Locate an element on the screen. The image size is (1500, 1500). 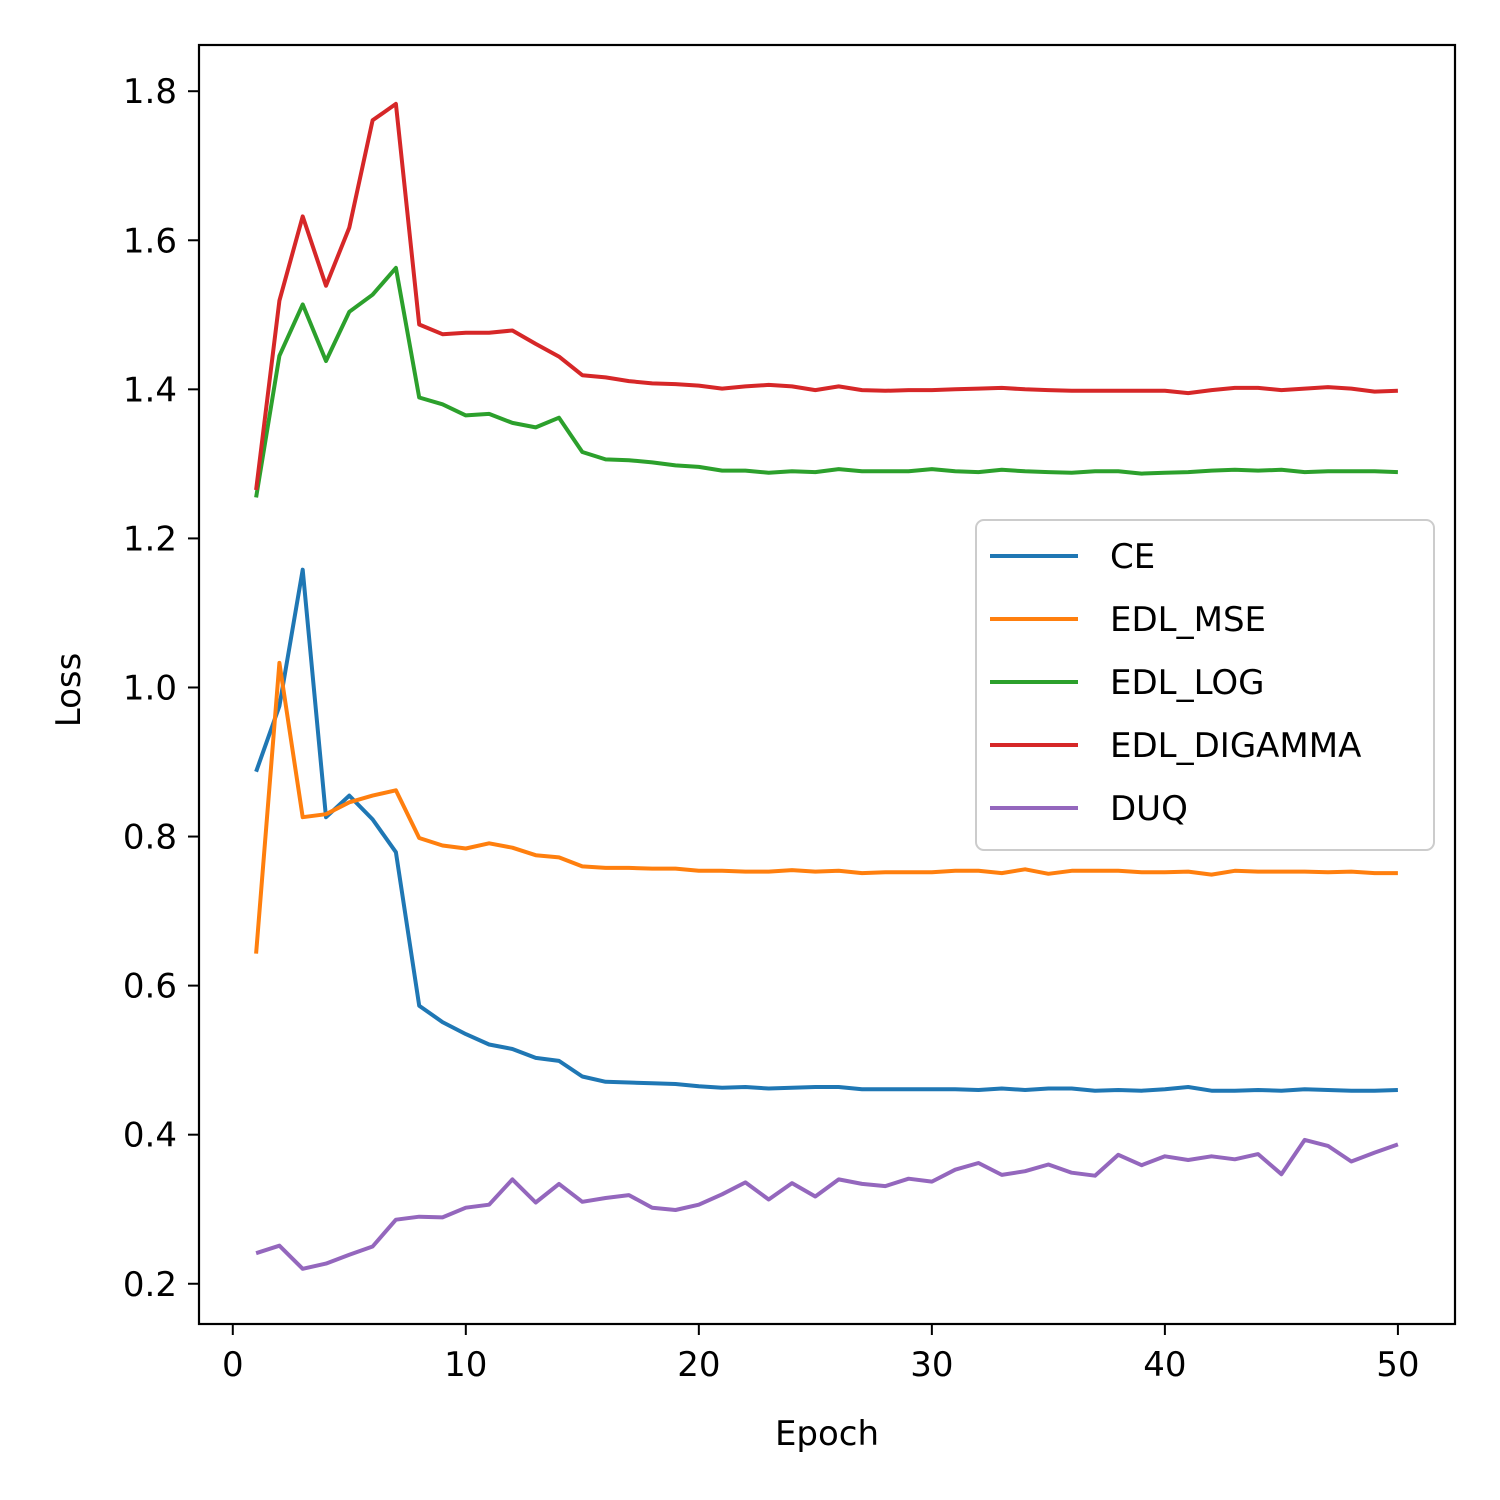
y-tick-label: 1.0 is located at coordinates (150, 688).